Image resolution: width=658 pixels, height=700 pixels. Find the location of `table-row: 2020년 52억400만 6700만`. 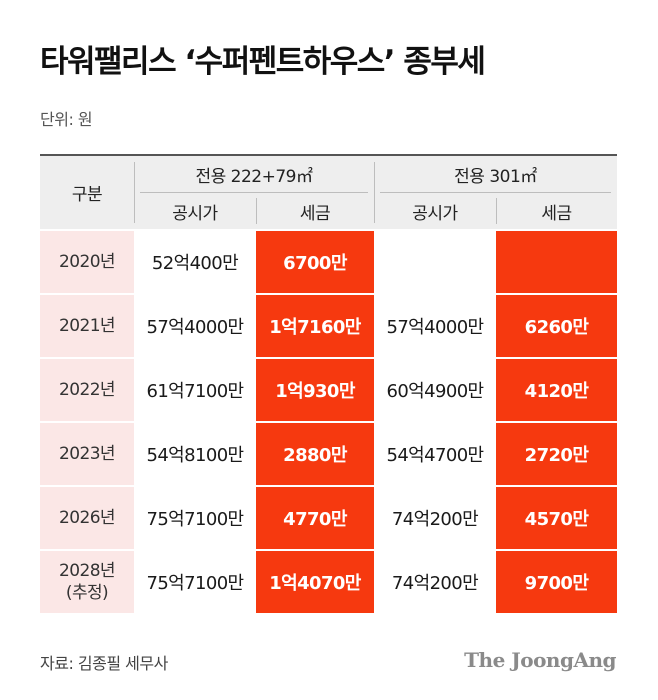

table-row: 2020년 52억400만 6700만 is located at coordinates (328, 262).